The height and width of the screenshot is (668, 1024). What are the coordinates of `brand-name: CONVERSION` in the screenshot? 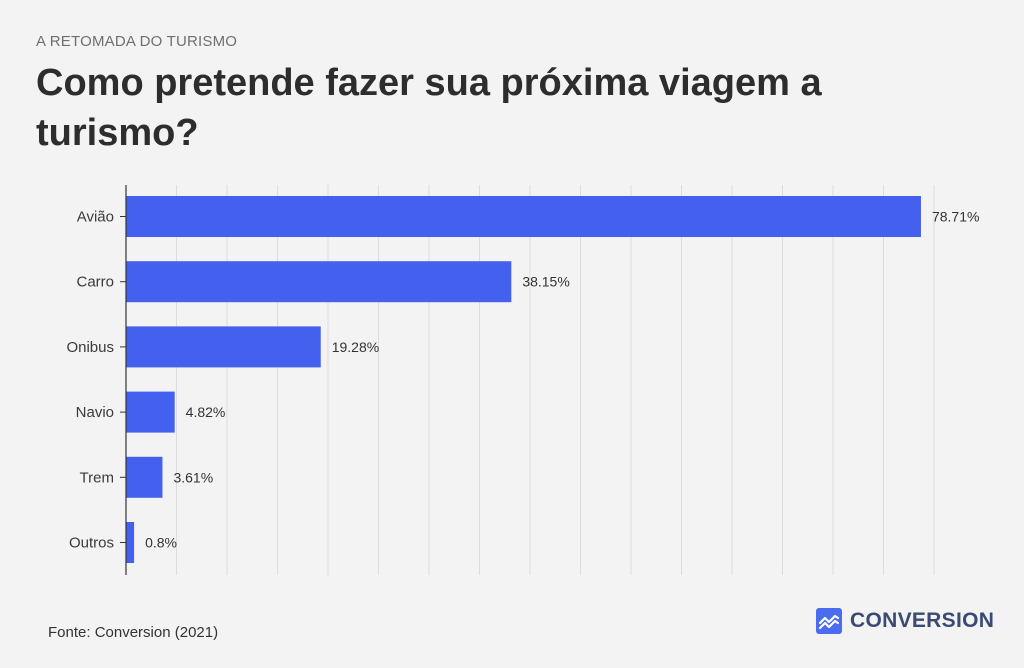 It's located at (922, 620).